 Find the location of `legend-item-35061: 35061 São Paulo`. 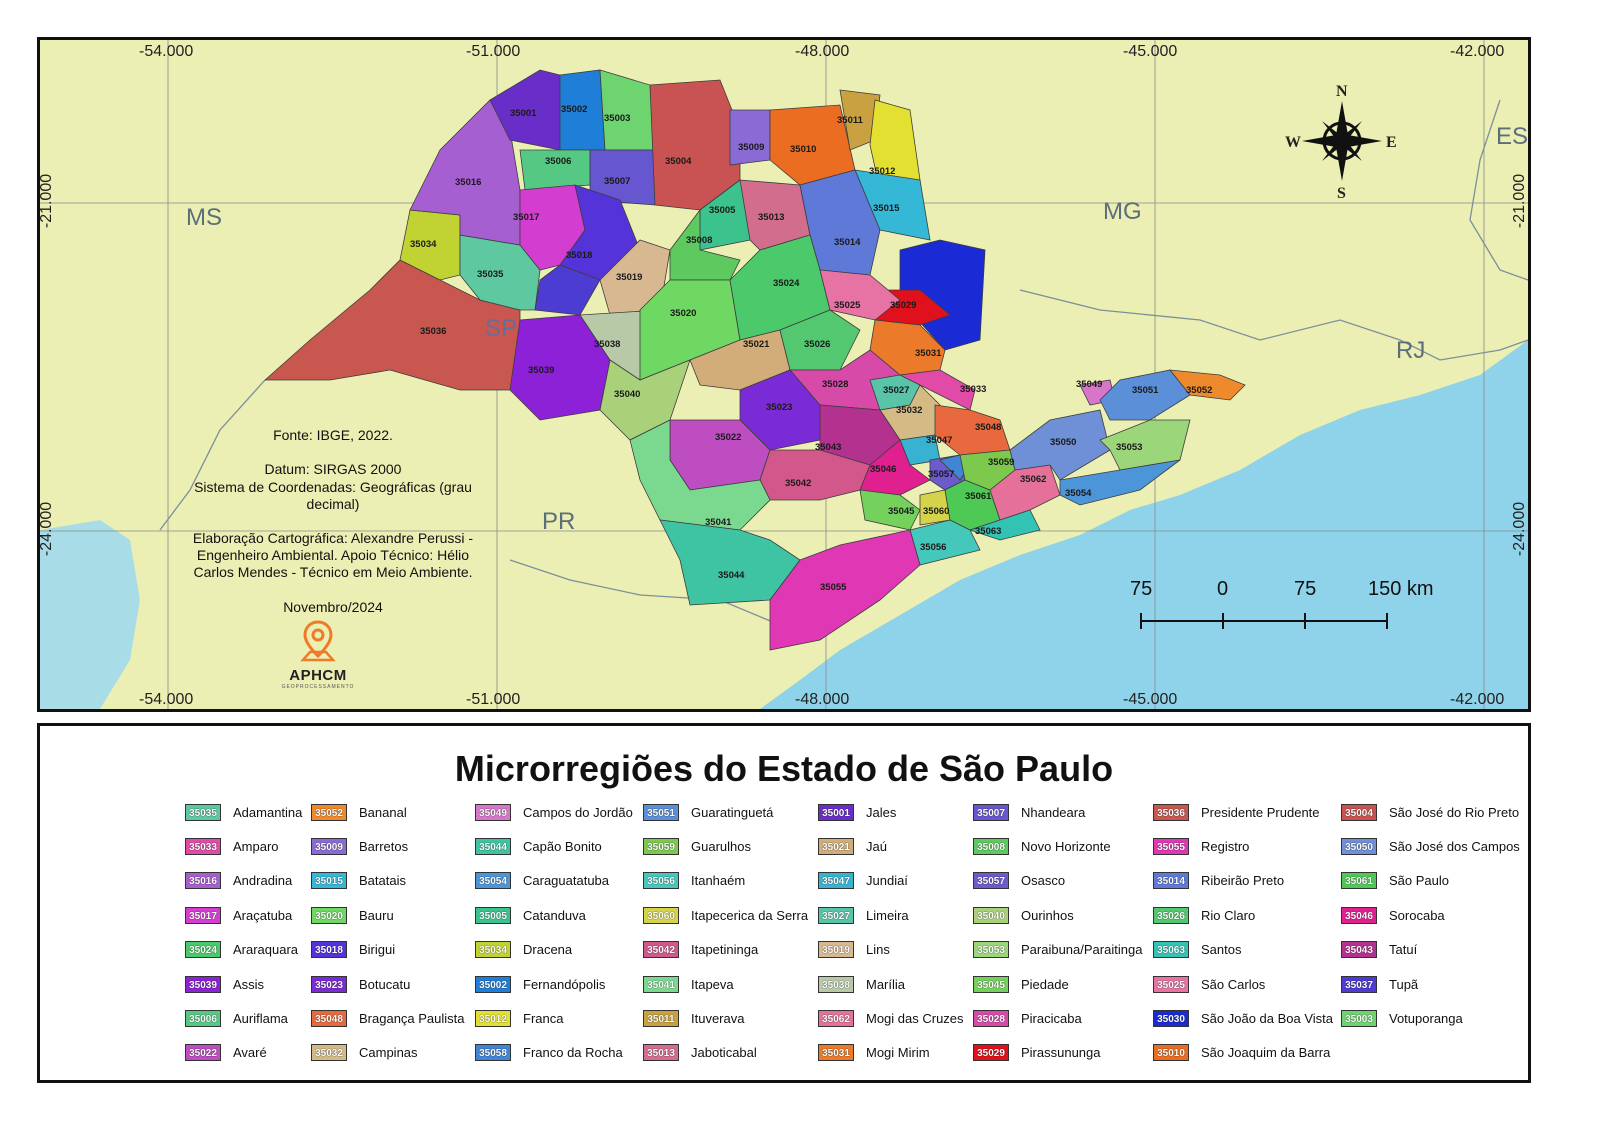

legend-item-35061: 35061 São Paulo is located at coordinates (1395, 881).